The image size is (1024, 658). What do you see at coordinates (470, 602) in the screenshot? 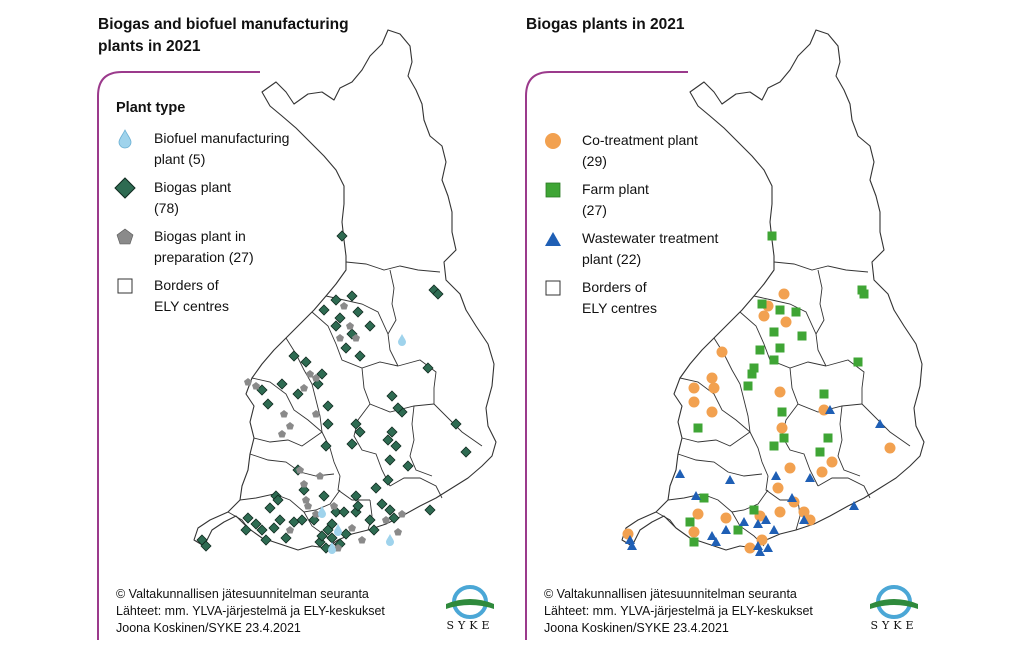
I see `syke-logo-icon` at bounding box center [470, 602].